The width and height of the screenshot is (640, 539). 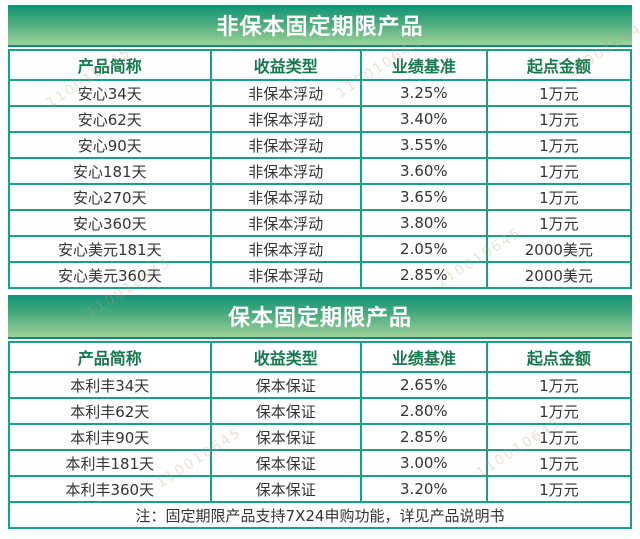 I want to click on table-row: 安心90天 非保本浮动 3.55% 1万元, so click(x=320, y=145).